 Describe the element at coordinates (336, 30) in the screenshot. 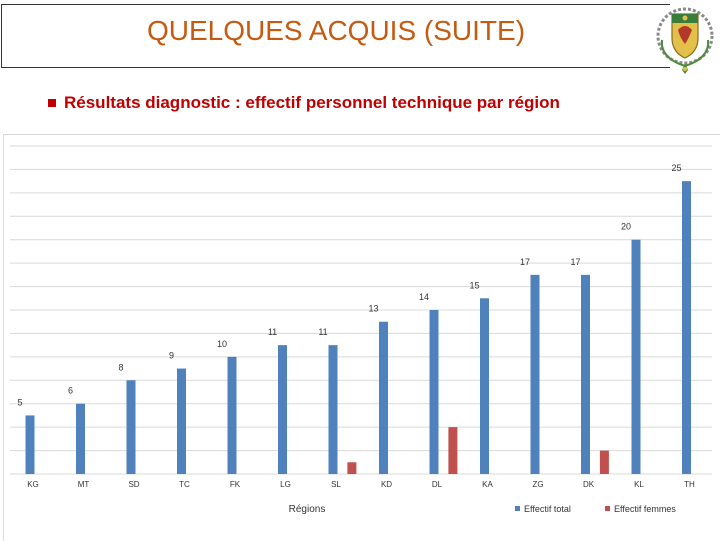

I see `page-title: QUELQUES ACQUIS (SUITE)` at that location.